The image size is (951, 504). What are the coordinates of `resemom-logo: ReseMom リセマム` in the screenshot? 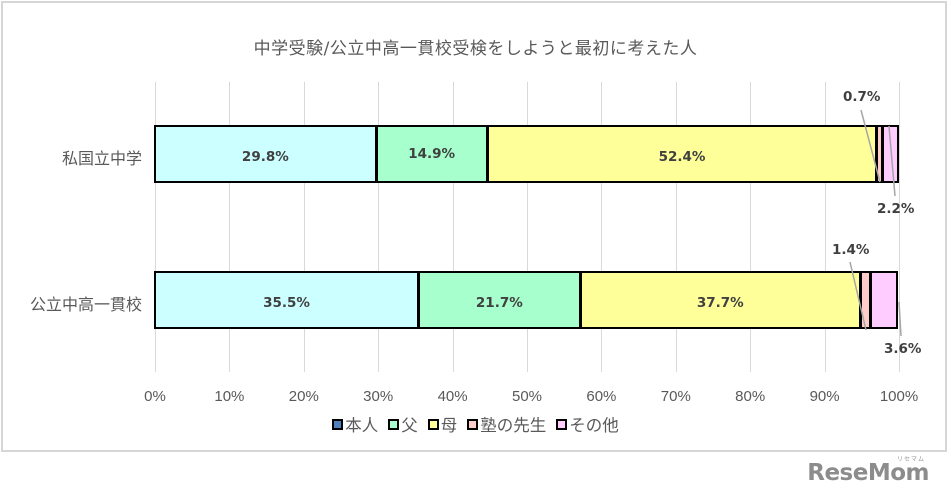 It's located at (868, 471).